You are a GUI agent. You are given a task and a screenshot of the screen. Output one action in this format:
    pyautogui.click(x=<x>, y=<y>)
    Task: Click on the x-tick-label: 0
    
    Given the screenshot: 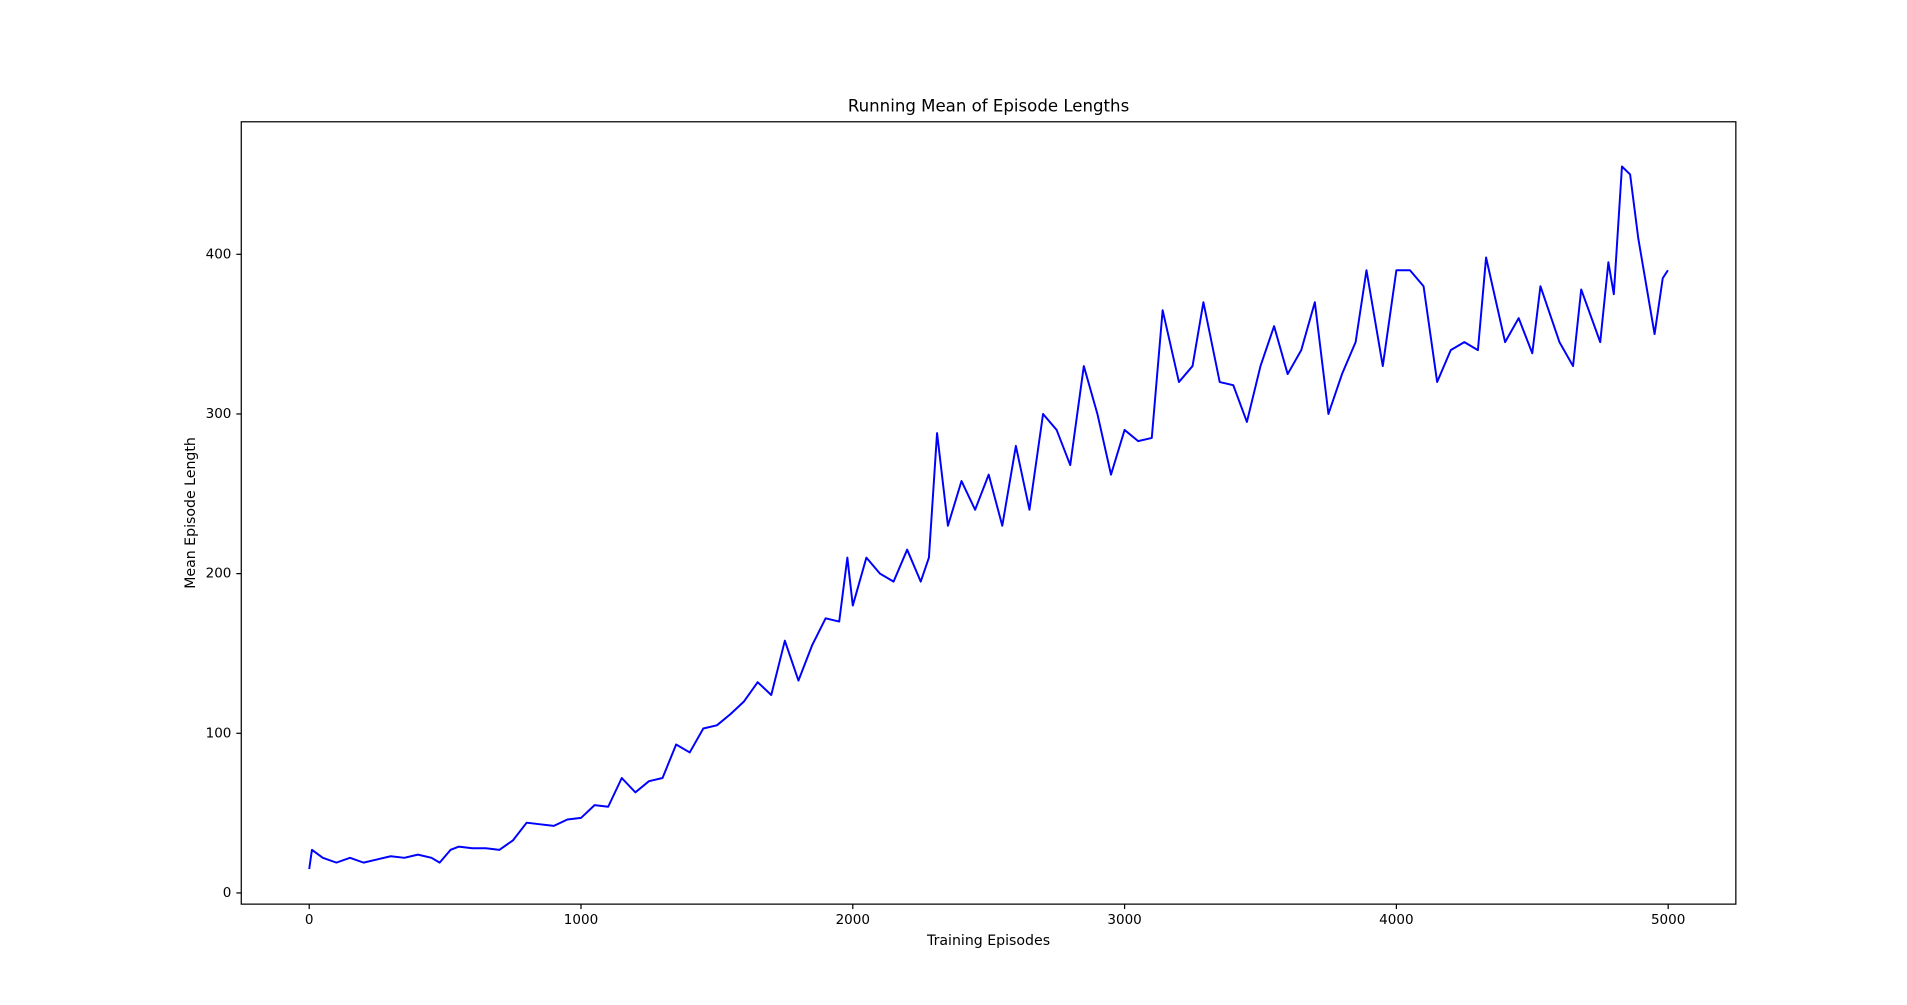 What is the action you would take?
    pyautogui.click(x=309, y=920)
    